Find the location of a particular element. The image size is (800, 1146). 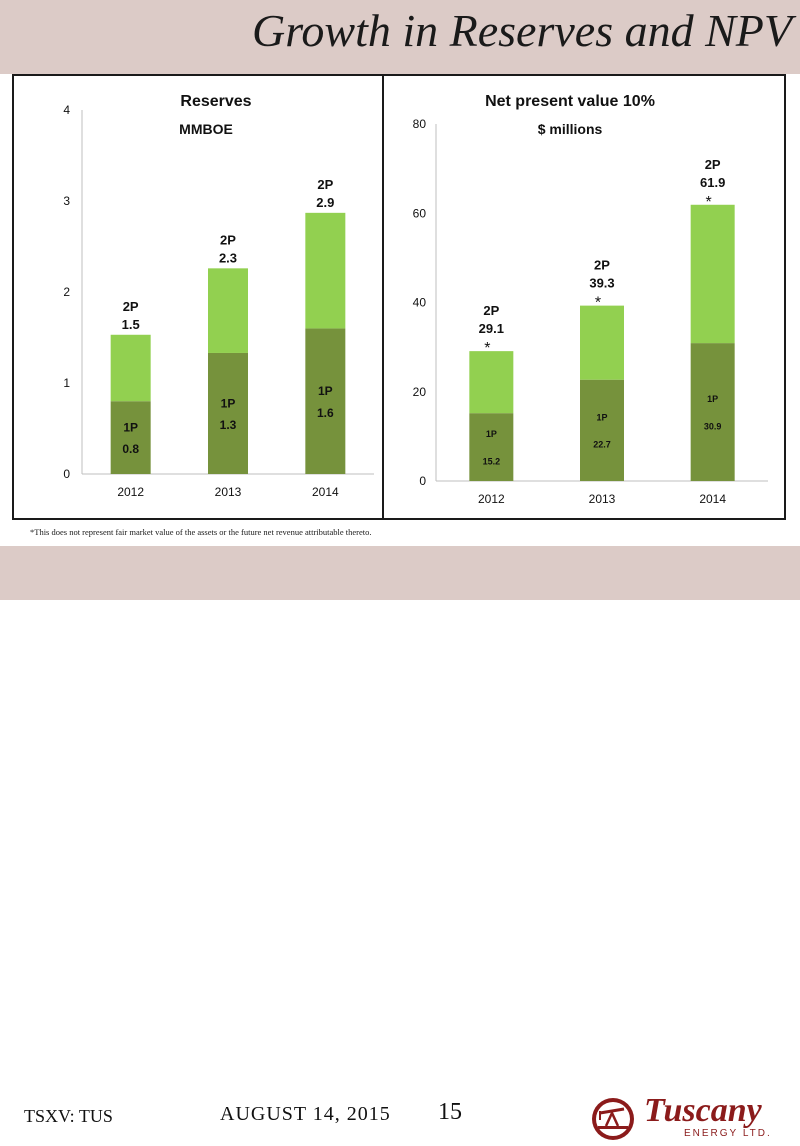

chart-title: Reserves is located at coordinates (215, 101).